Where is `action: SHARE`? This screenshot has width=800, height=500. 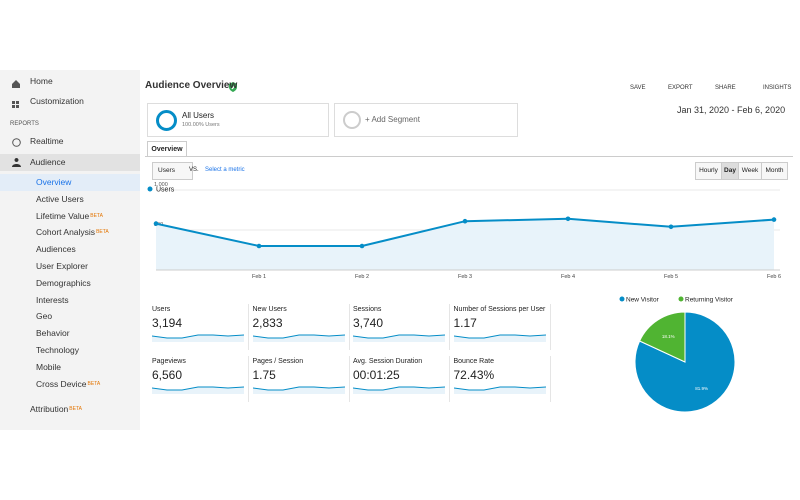 action: SHARE is located at coordinates (725, 88).